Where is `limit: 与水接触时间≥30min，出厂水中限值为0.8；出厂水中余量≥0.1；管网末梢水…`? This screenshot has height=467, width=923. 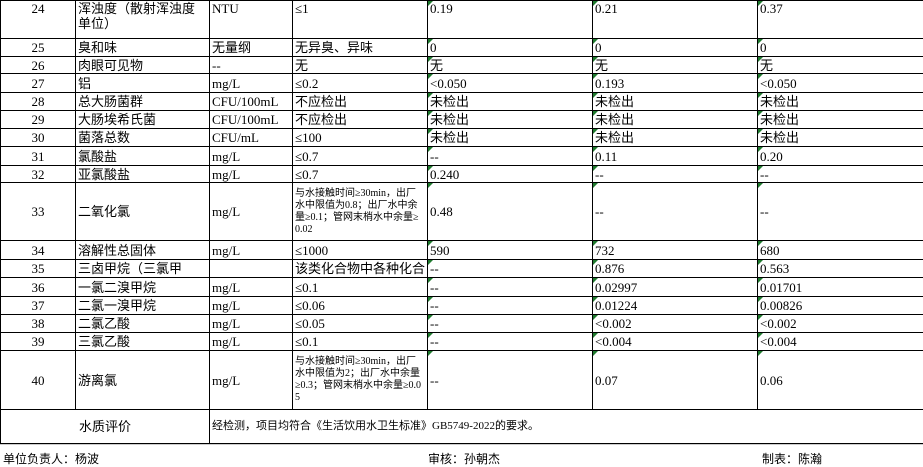 limit: 与水接触时间≥30min，出厂水中限值为0.8；出厂水中余量≥0.1；管网末梢水… is located at coordinates (360, 211).